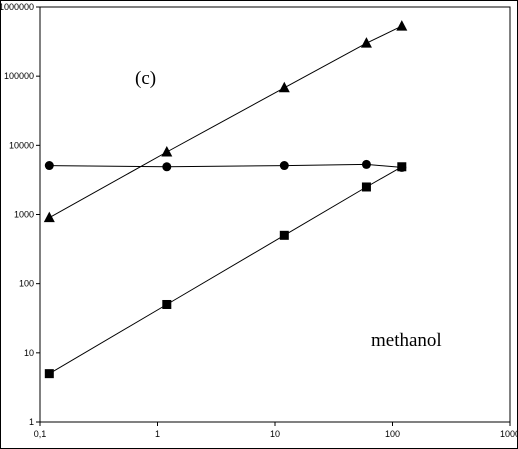 The width and height of the screenshot is (518, 449). I want to click on x-tick-label: 100, so click(392, 434).